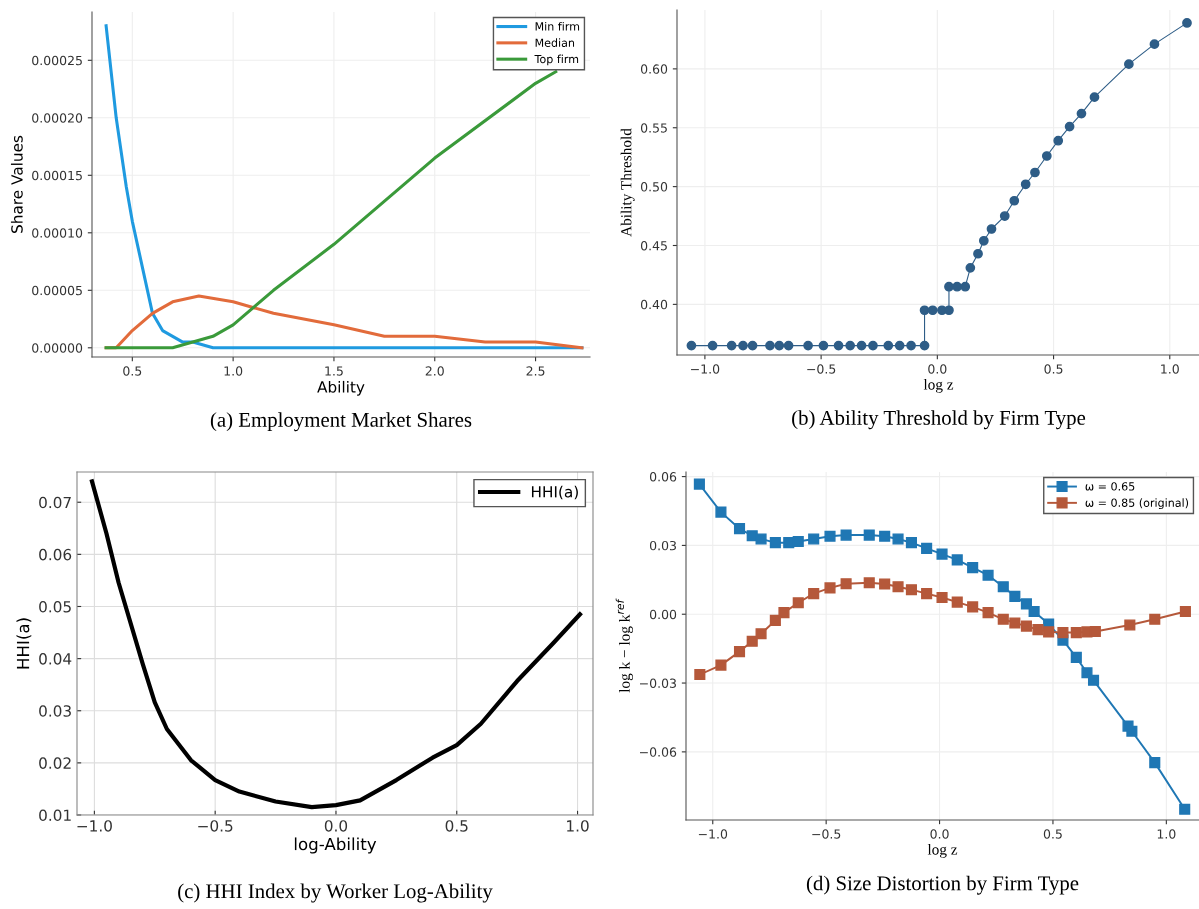 This screenshot has height=909, width=1199. I want to click on y-tick-label: 0.45, so click(653, 245).